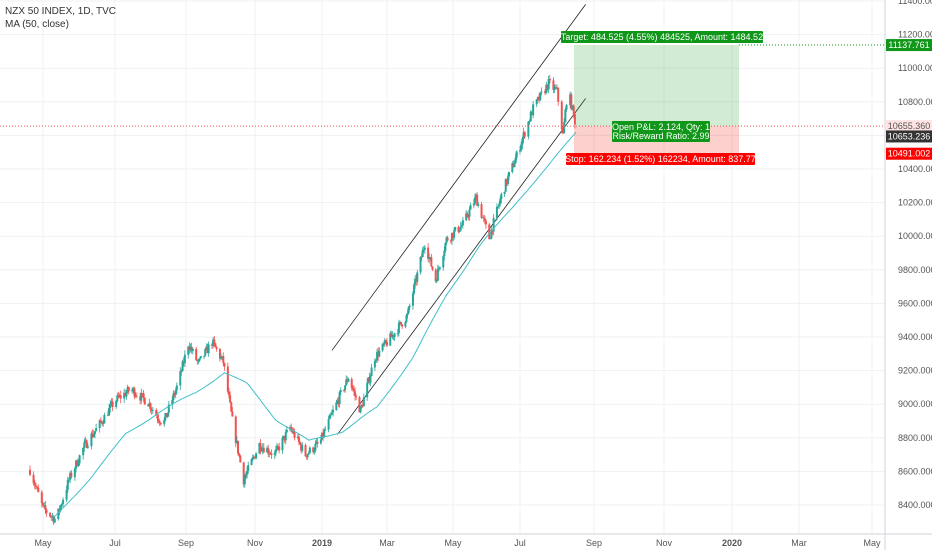 This screenshot has width=932, height=550. What do you see at coordinates (909, 126) in the screenshot?
I see `entry-price-tag: 10655.360` at bounding box center [909, 126].